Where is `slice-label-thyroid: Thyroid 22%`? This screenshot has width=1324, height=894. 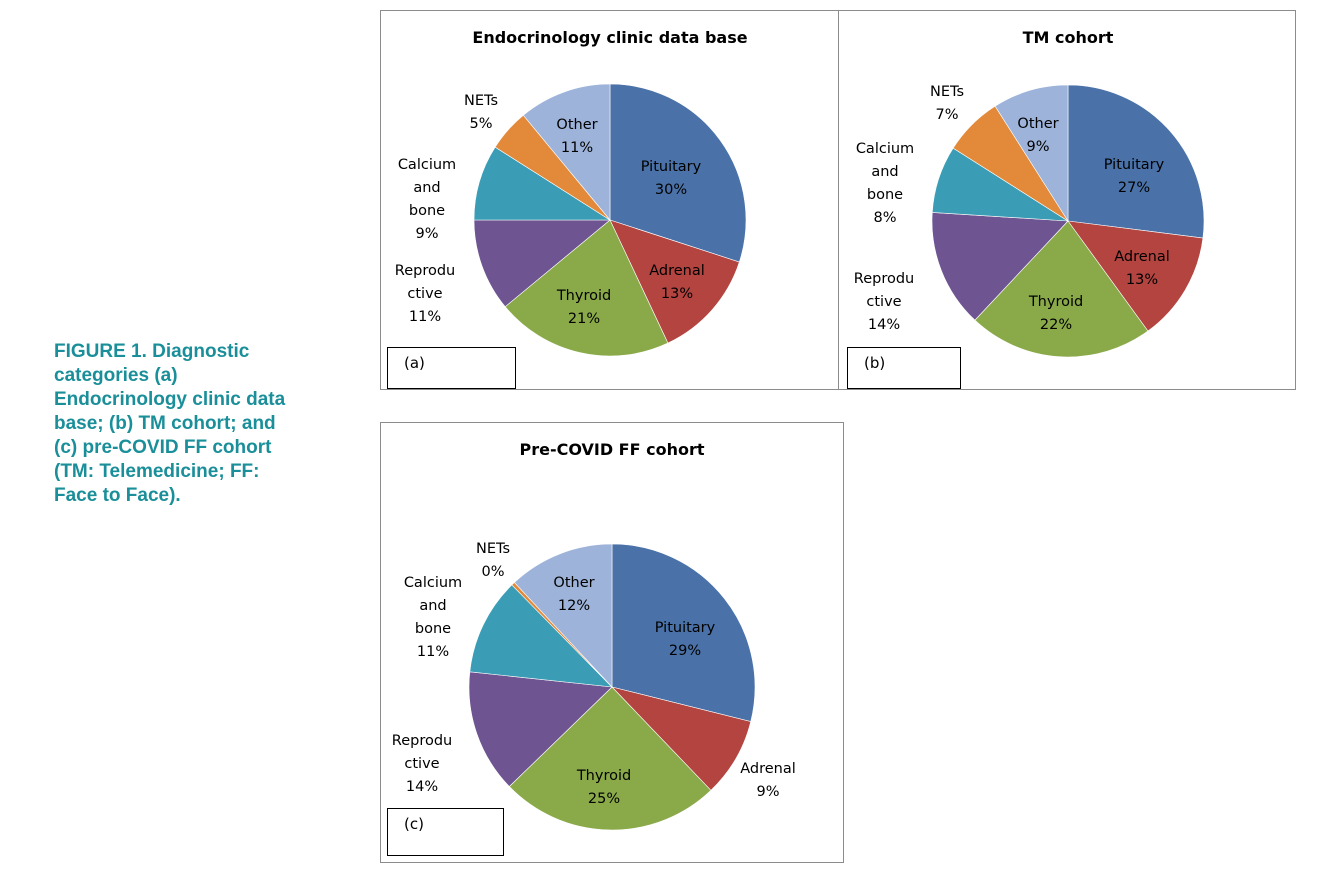
slice-label-thyroid: Thyroid 22% is located at coordinates (1055, 313).